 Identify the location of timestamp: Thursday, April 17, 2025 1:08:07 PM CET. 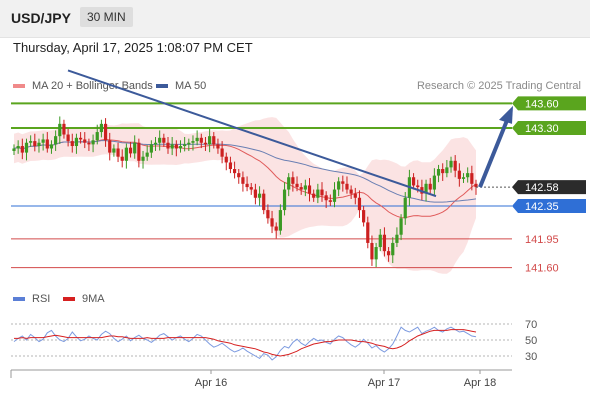
(133, 47).